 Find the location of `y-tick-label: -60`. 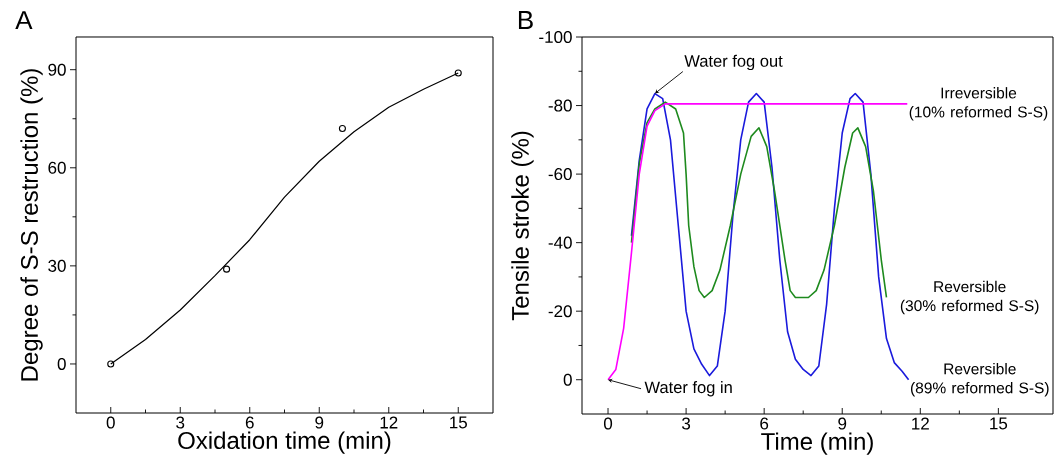

y-tick-label: -60 is located at coordinates (560, 174).